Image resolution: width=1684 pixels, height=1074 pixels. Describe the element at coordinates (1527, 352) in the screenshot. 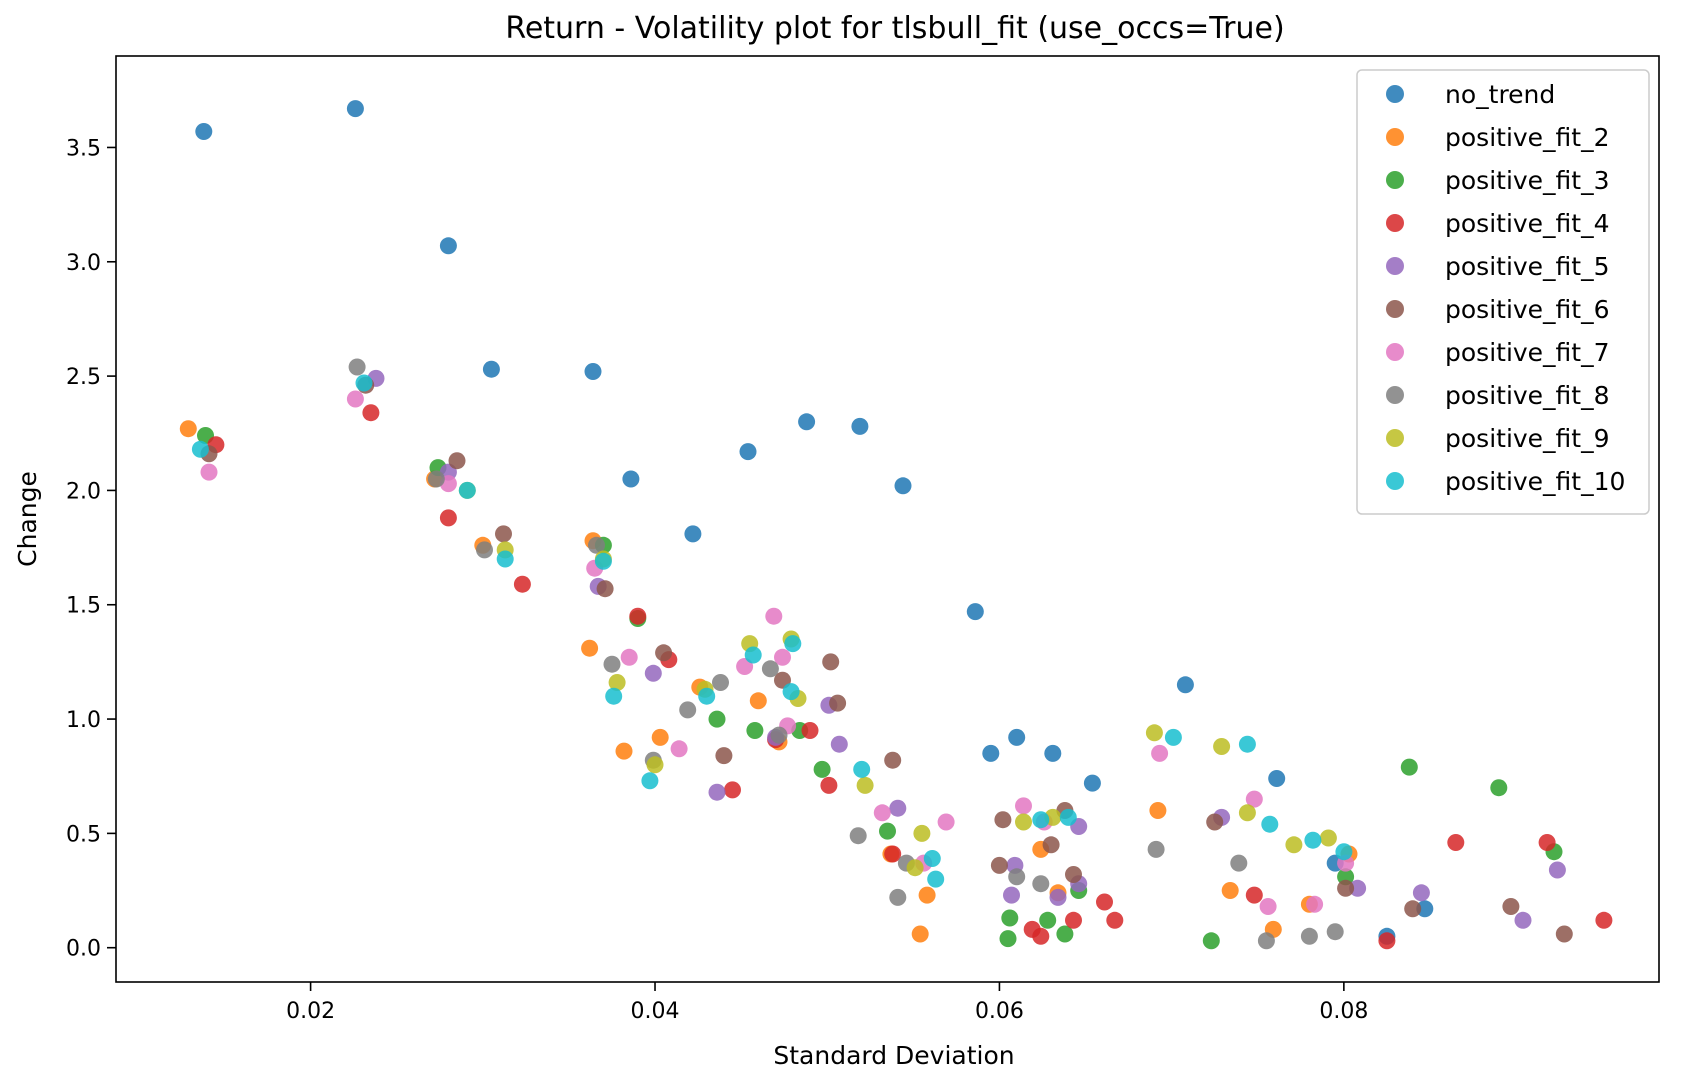

I see `legend-label-positive_fit_7: positive_fit_7` at that location.